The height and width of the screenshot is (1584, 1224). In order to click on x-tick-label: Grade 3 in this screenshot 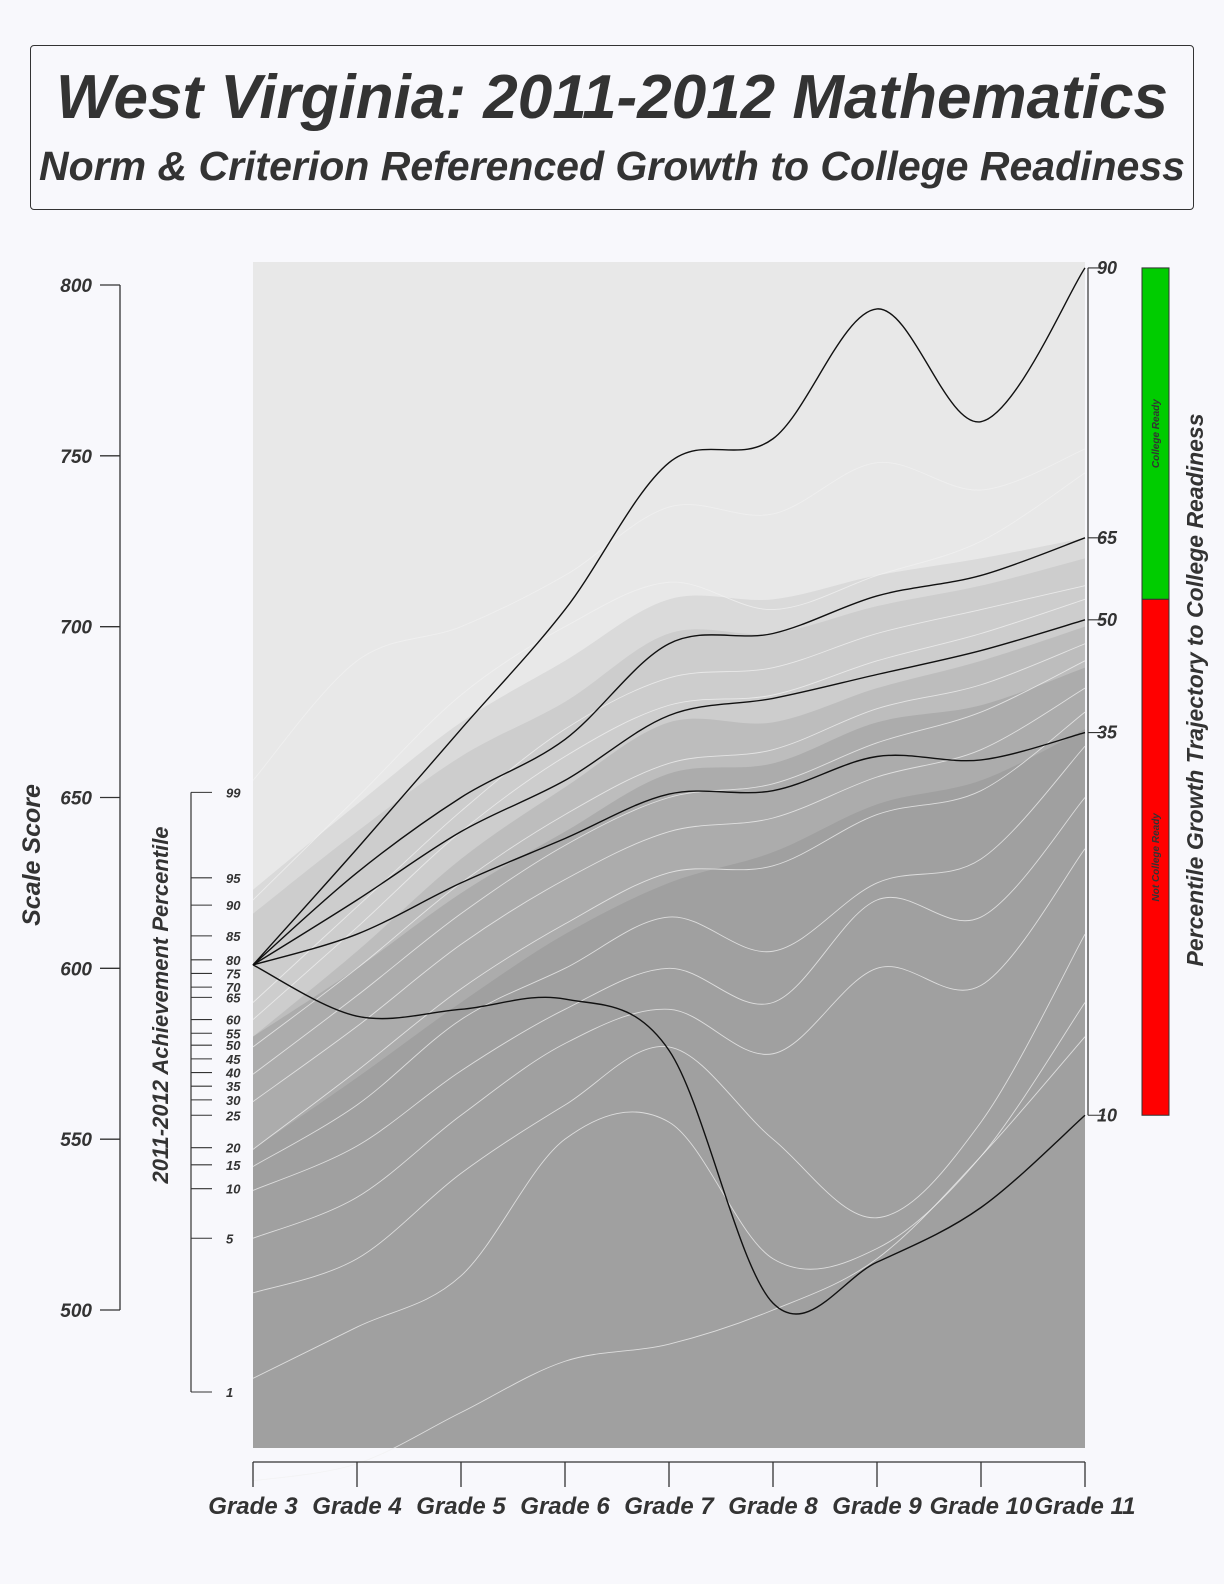, I will do `click(253, 1506)`.